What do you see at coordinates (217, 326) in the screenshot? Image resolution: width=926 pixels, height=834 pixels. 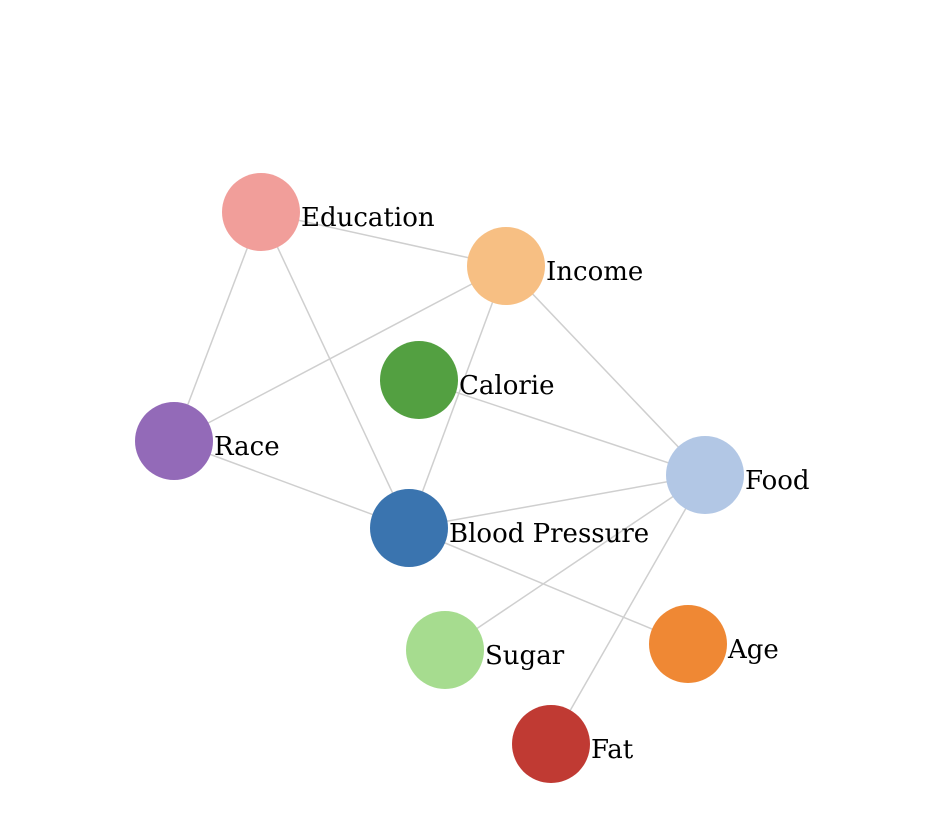 I see `edge-education-race` at bounding box center [217, 326].